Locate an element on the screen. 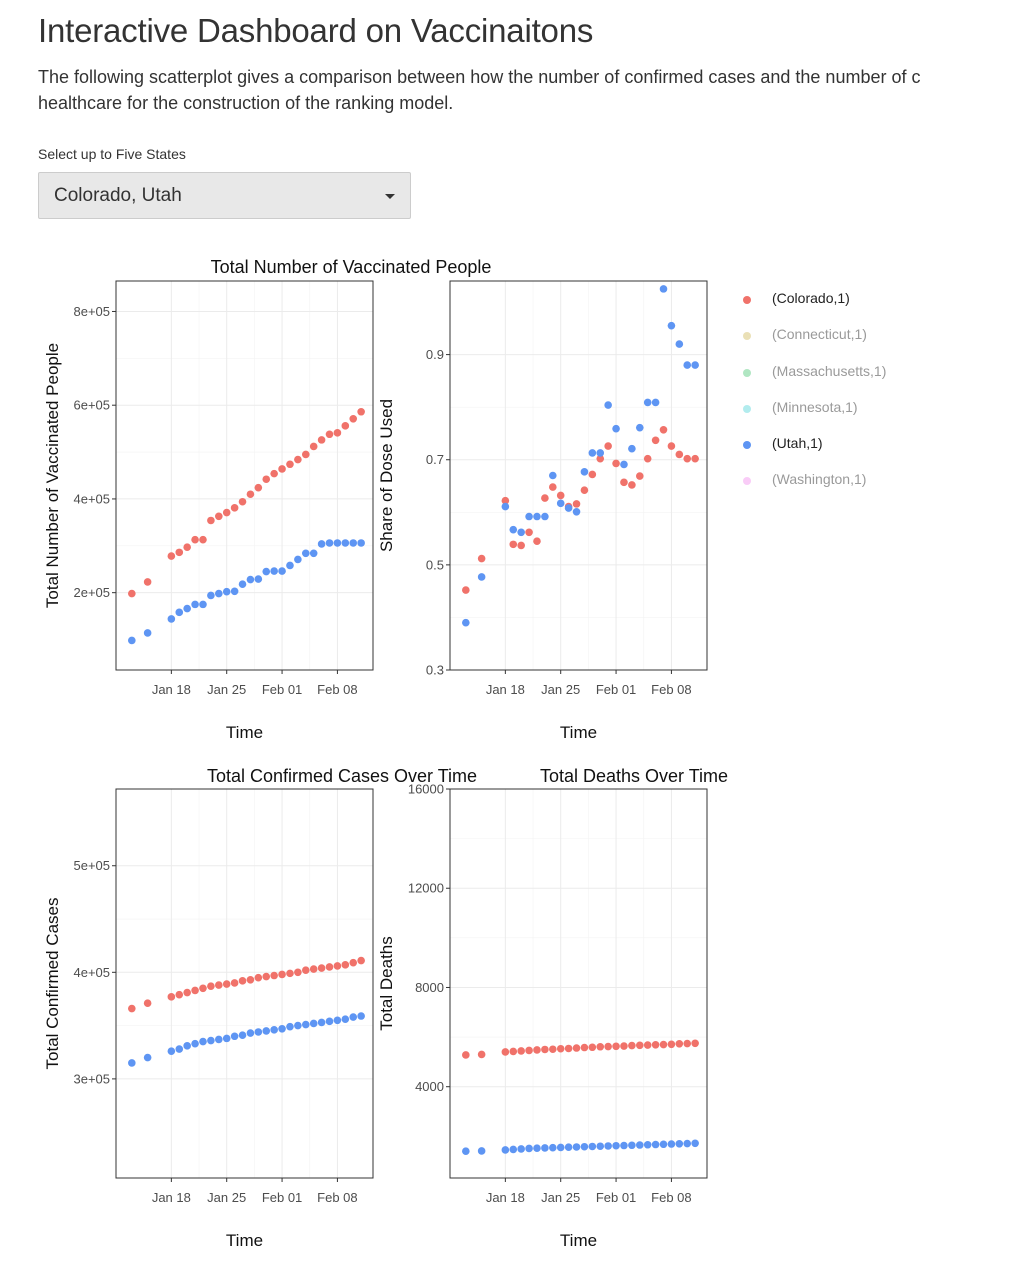 The height and width of the screenshot is (1263, 1009). state-select: Colorado, Utah is located at coordinates (224, 195).